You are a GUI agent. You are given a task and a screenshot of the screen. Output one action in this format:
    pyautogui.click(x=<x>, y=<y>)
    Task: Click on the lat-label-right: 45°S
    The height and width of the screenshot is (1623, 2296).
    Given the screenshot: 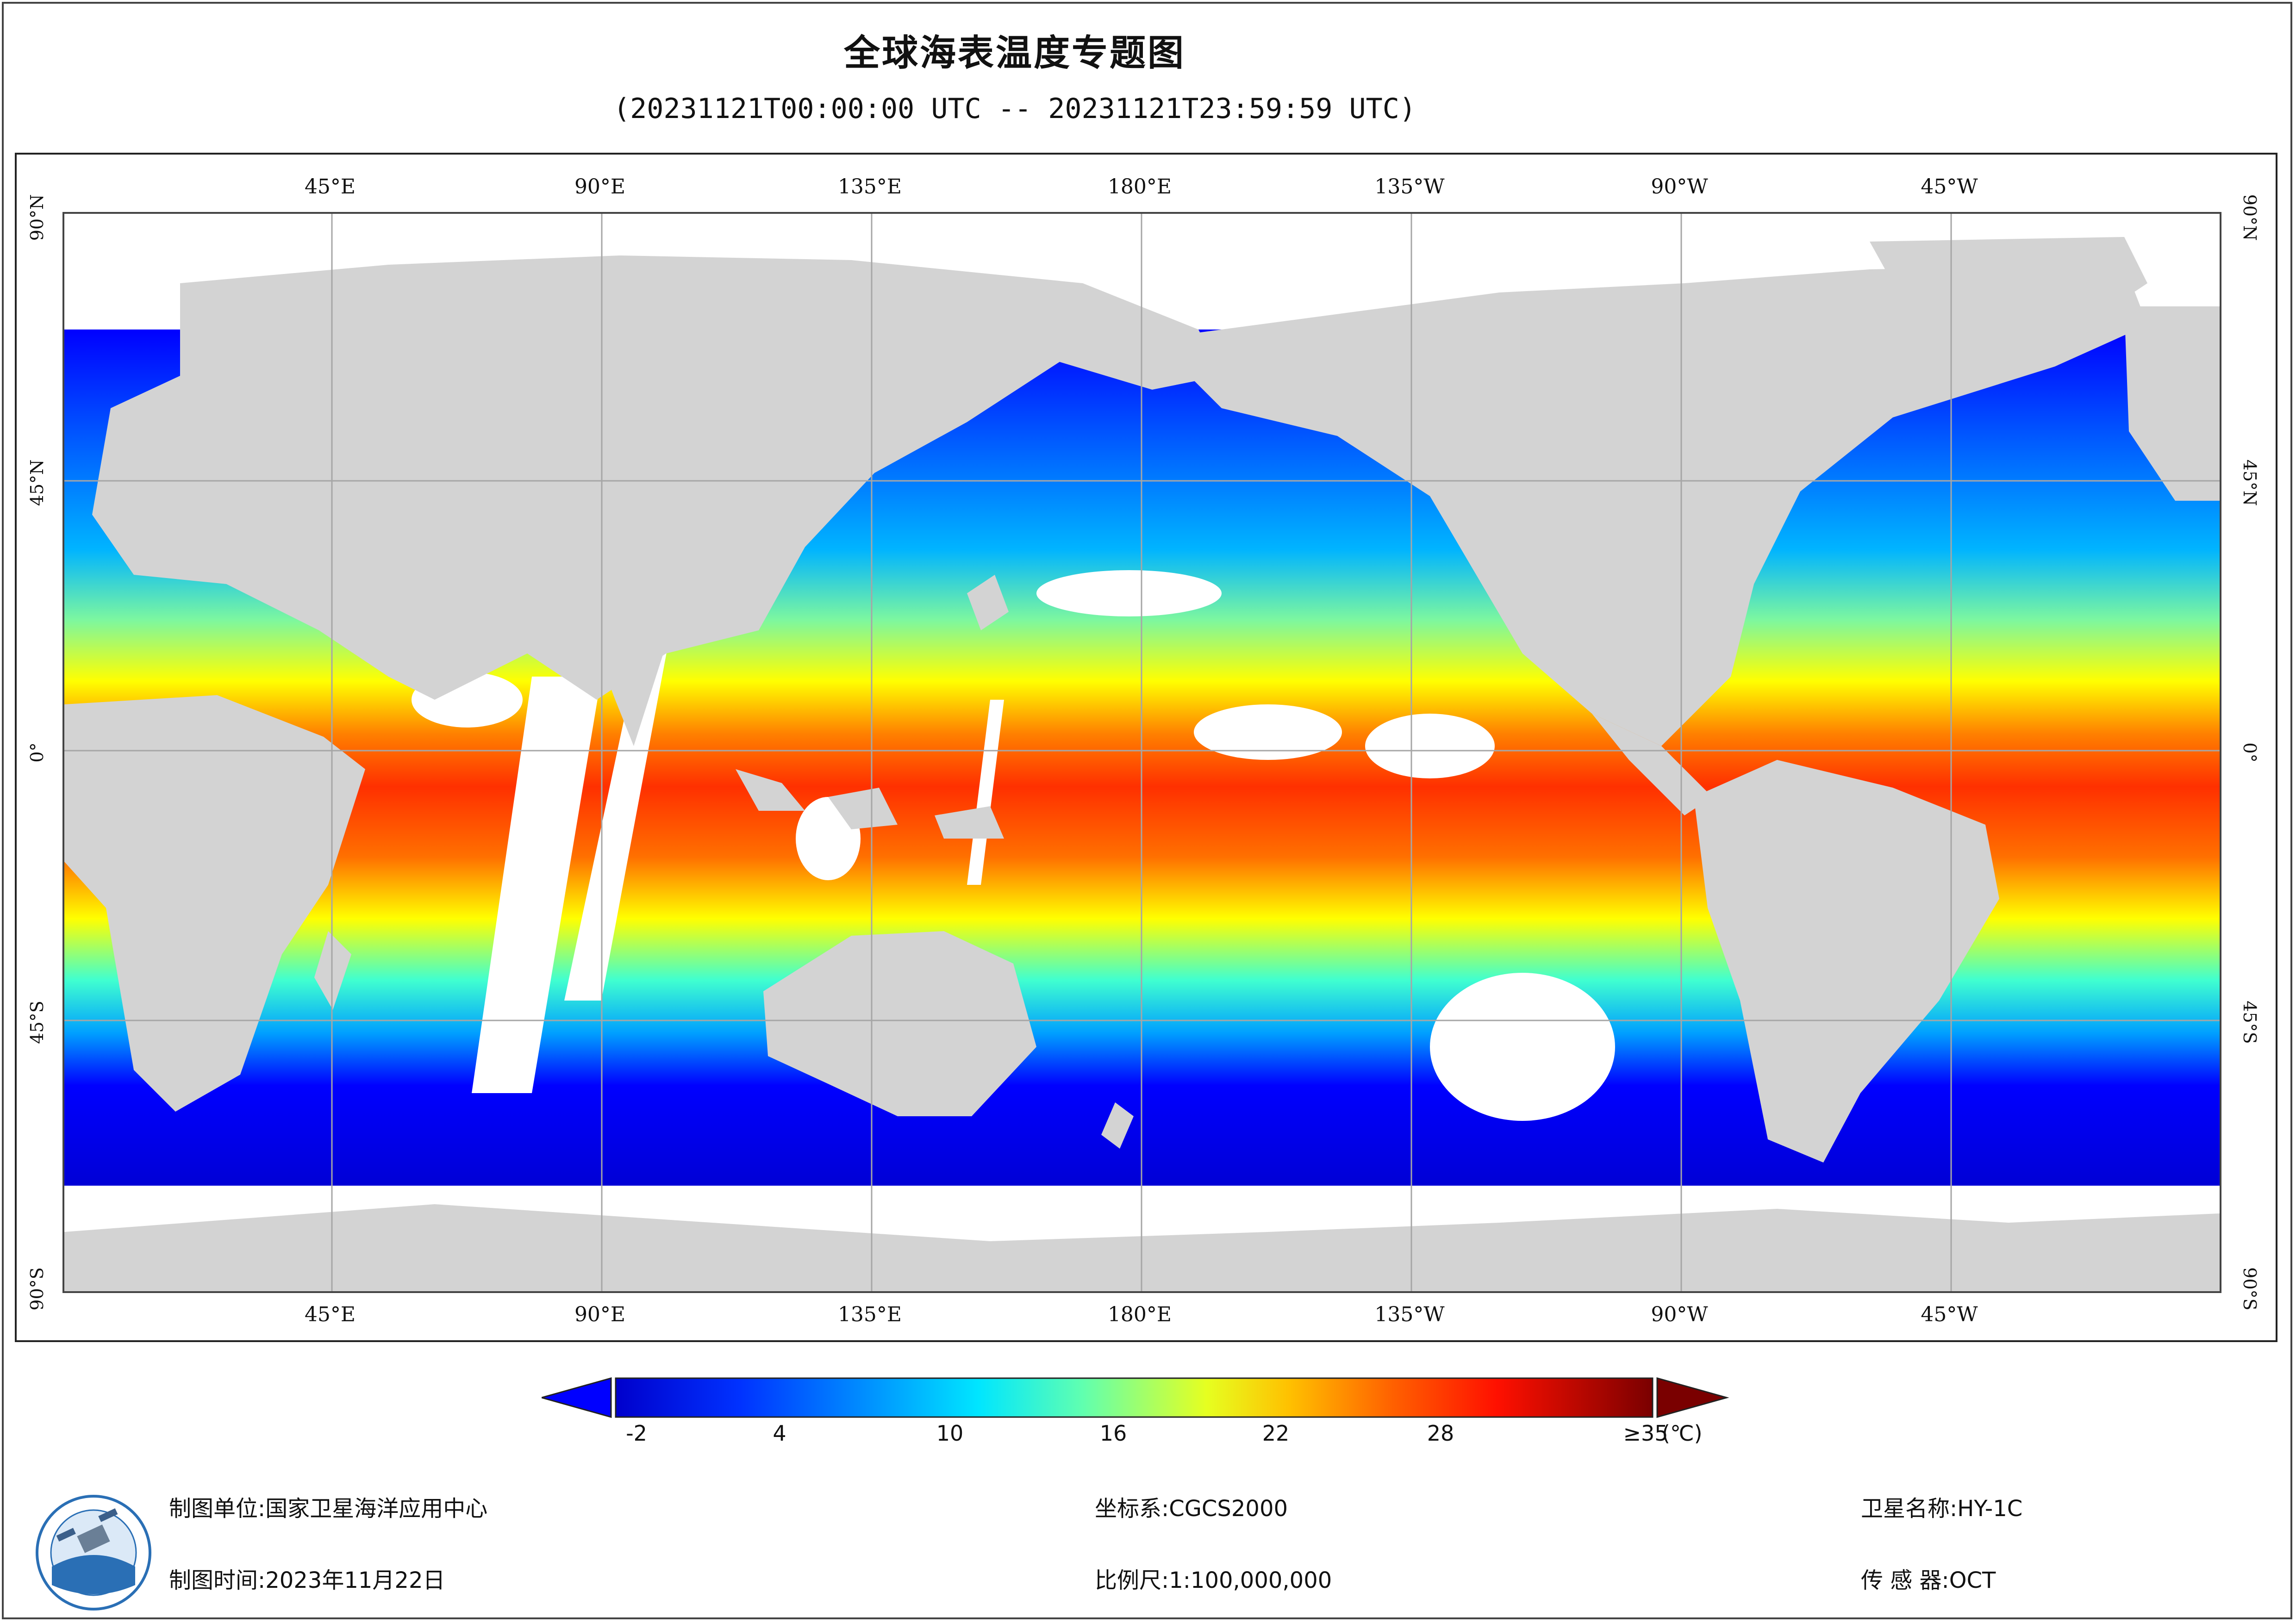 What is the action you would take?
    pyautogui.click(x=2250, y=1023)
    